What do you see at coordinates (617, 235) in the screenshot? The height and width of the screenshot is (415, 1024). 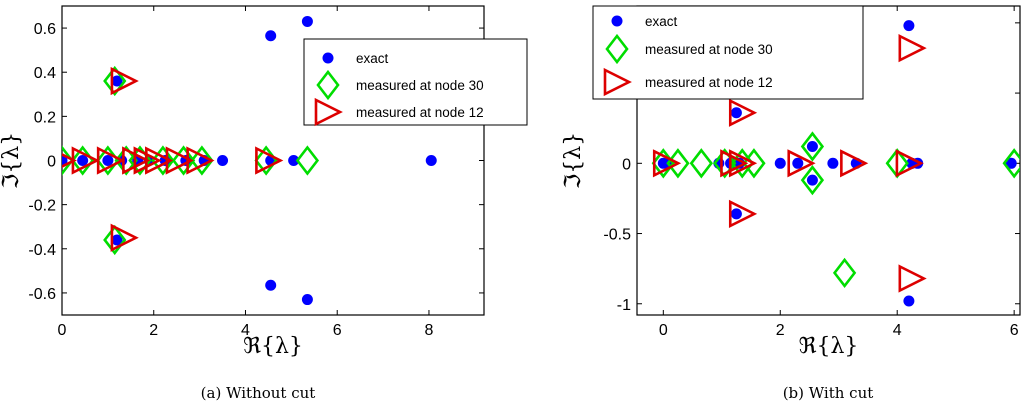 I see `y-tick-label: -0.5` at bounding box center [617, 235].